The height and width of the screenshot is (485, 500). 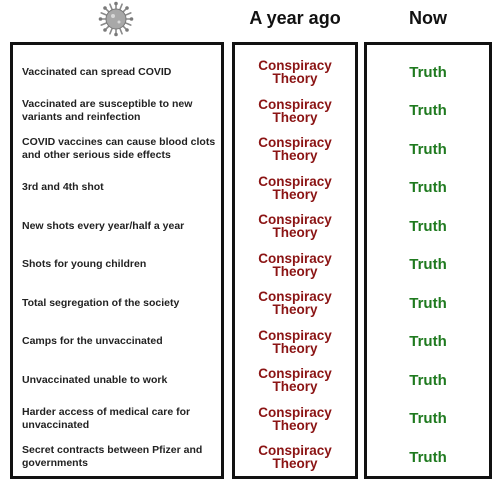 I want to click on statement-text: Unvaccinated unable to work, so click(x=95, y=379).